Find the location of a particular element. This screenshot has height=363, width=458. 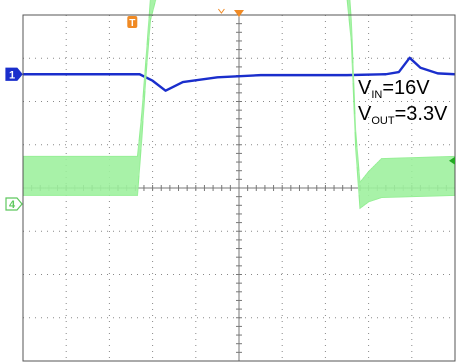

vin-value: =16V is located at coordinates (406, 88).